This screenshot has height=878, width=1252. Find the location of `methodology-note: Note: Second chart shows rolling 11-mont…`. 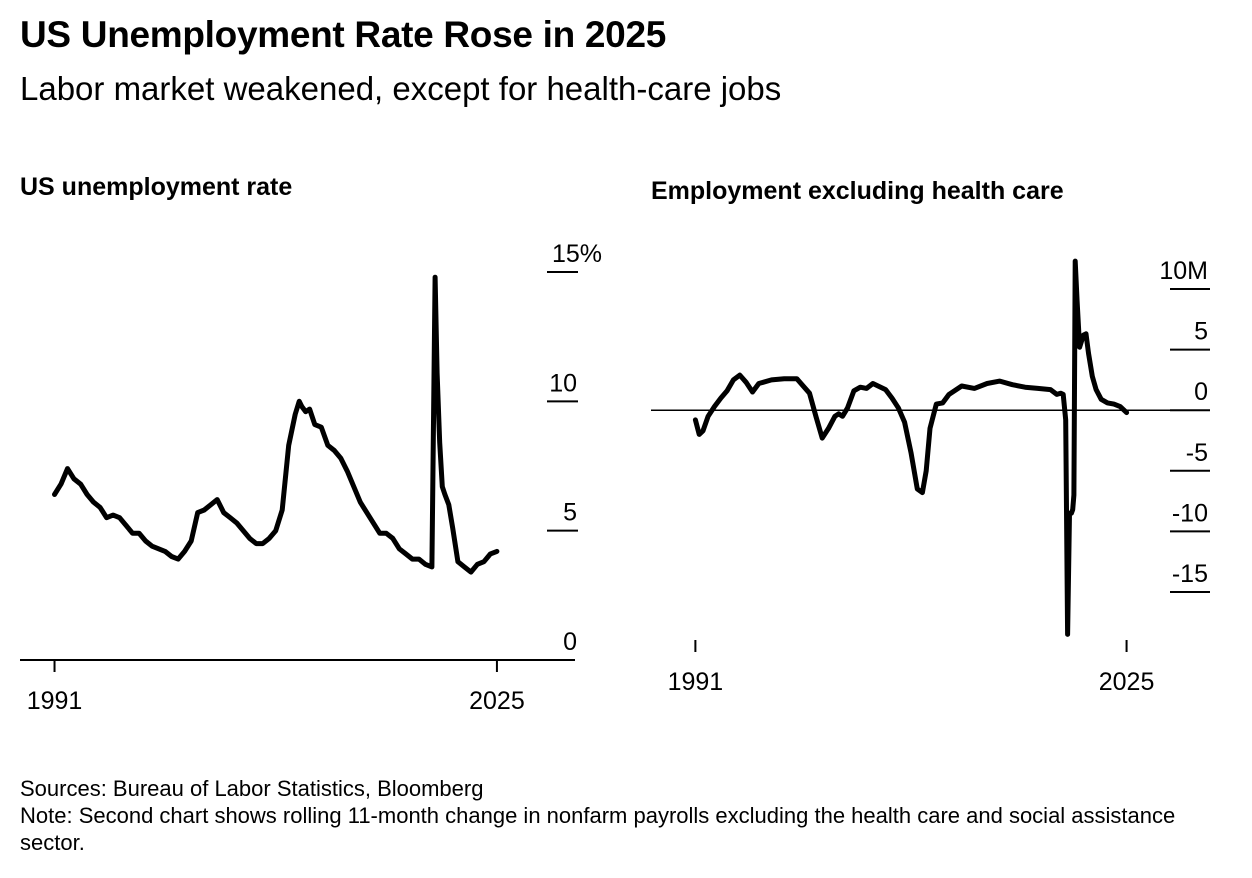

methodology-note: Note: Second chart shows rolling 11-mont… is located at coordinates (598, 829).